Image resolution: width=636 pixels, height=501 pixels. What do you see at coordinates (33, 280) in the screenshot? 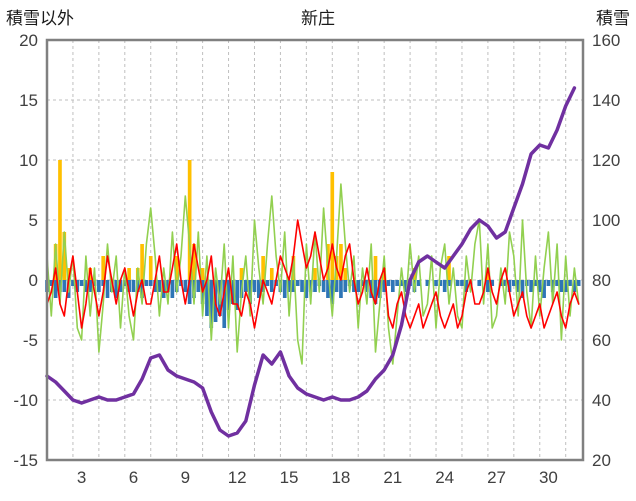
I see `svg-text: 0` at bounding box center [33, 280].